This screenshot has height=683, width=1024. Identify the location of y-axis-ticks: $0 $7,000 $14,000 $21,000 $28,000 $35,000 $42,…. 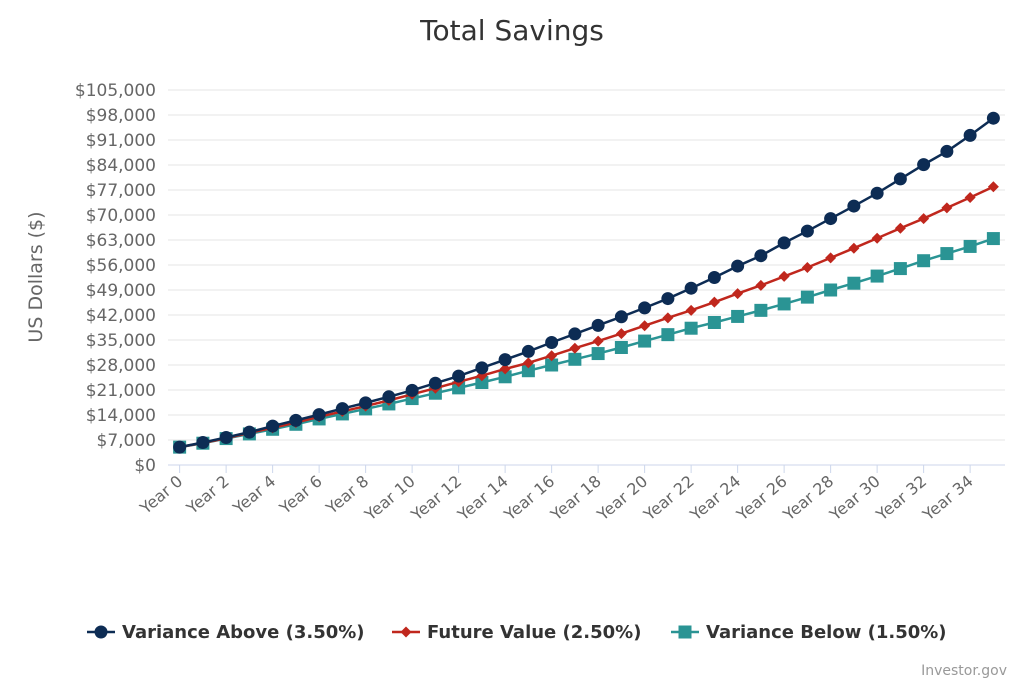
(115, 278).